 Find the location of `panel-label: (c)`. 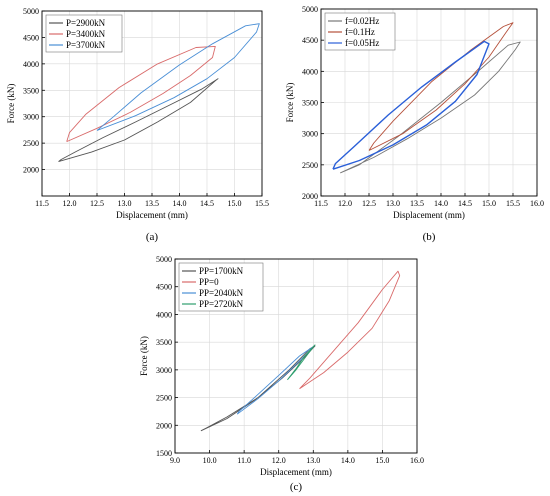

panel-label: (c) is located at coordinates (296, 487).